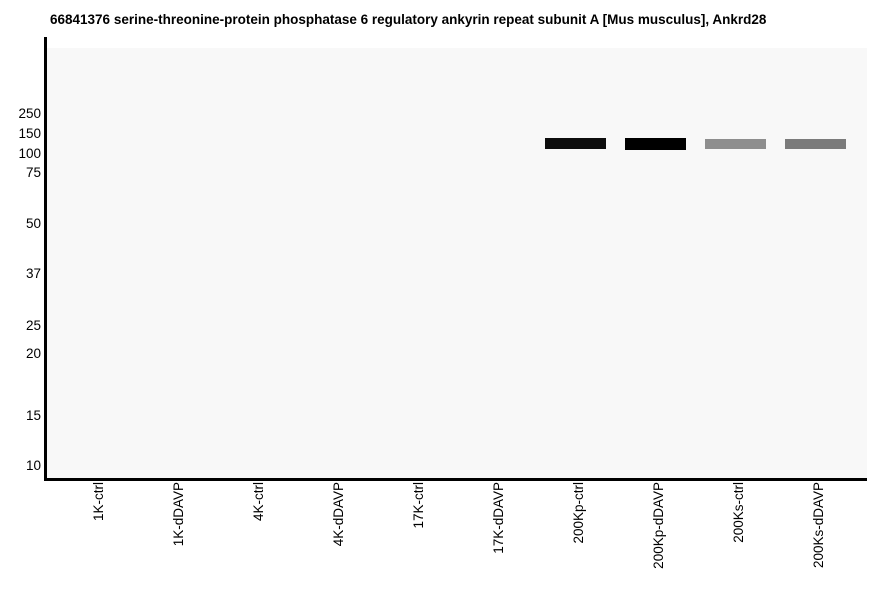  I want to click on band-200Ks-ctrl, so click(735, 144).